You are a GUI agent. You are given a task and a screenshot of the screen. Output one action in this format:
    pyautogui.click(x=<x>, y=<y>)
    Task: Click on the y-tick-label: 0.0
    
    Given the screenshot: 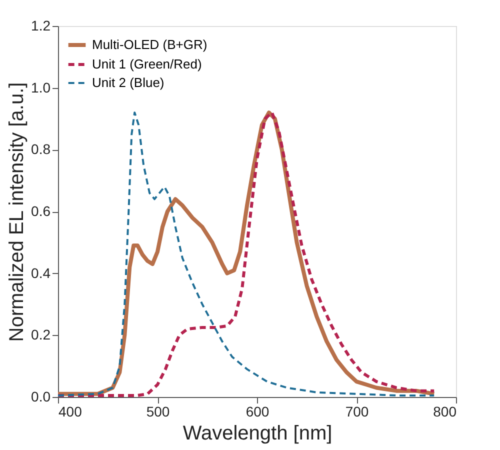 What is the action you would take?
    pyautogui.click(x=41, y=396)
    